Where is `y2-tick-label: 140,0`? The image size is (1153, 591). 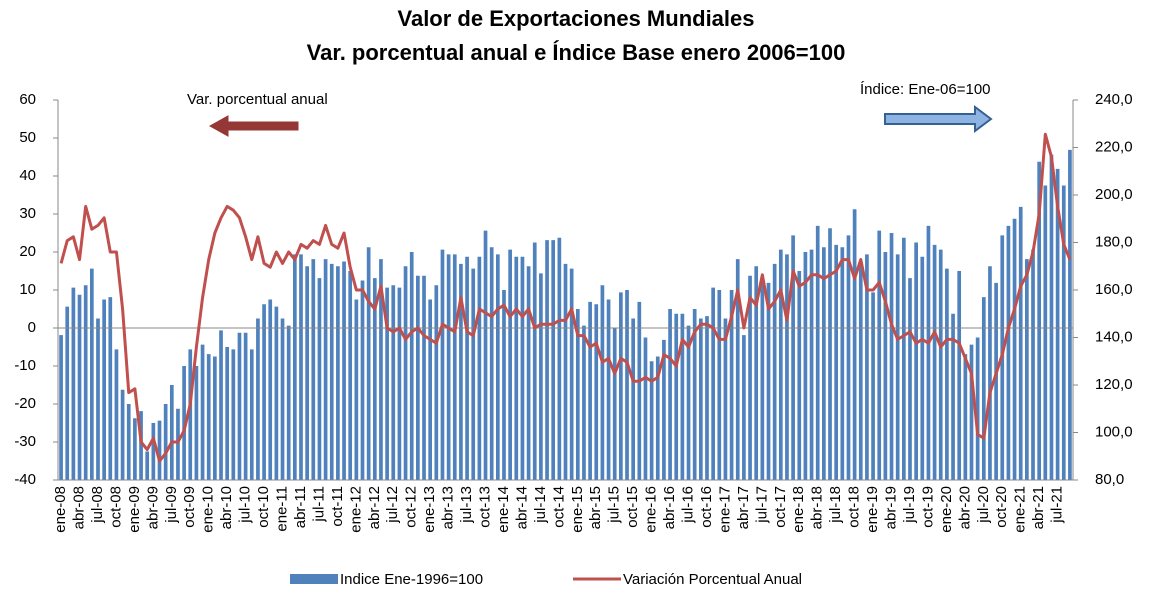 y2-tick-label: 140,0 is located at coordinates (1114, 336).